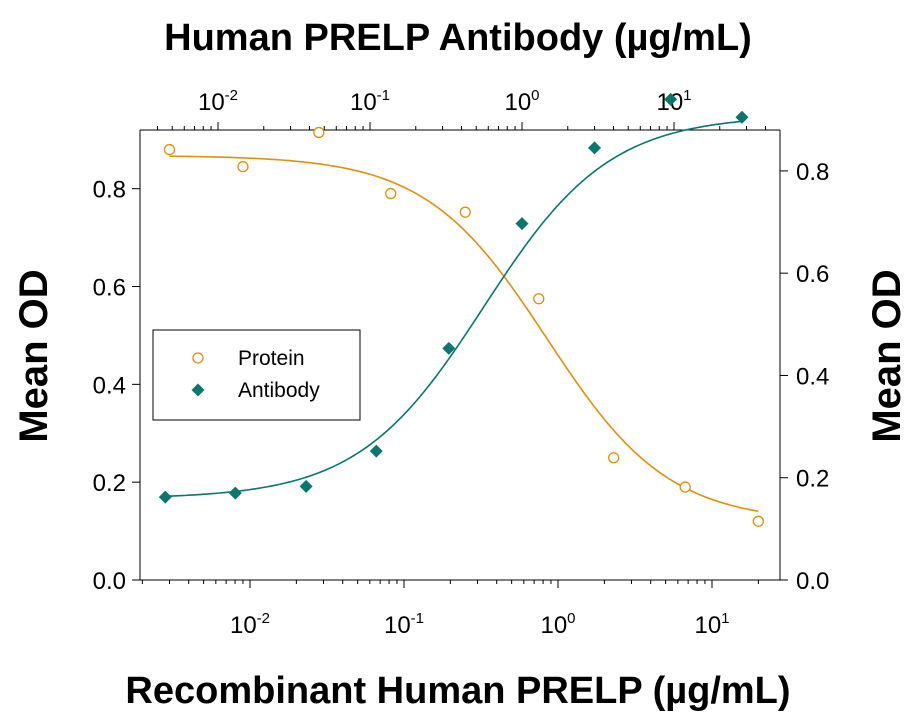  Describe the element at coordinates (34, 355) in the screenshot. I see `left-axis-title: Mean OD` at that location.